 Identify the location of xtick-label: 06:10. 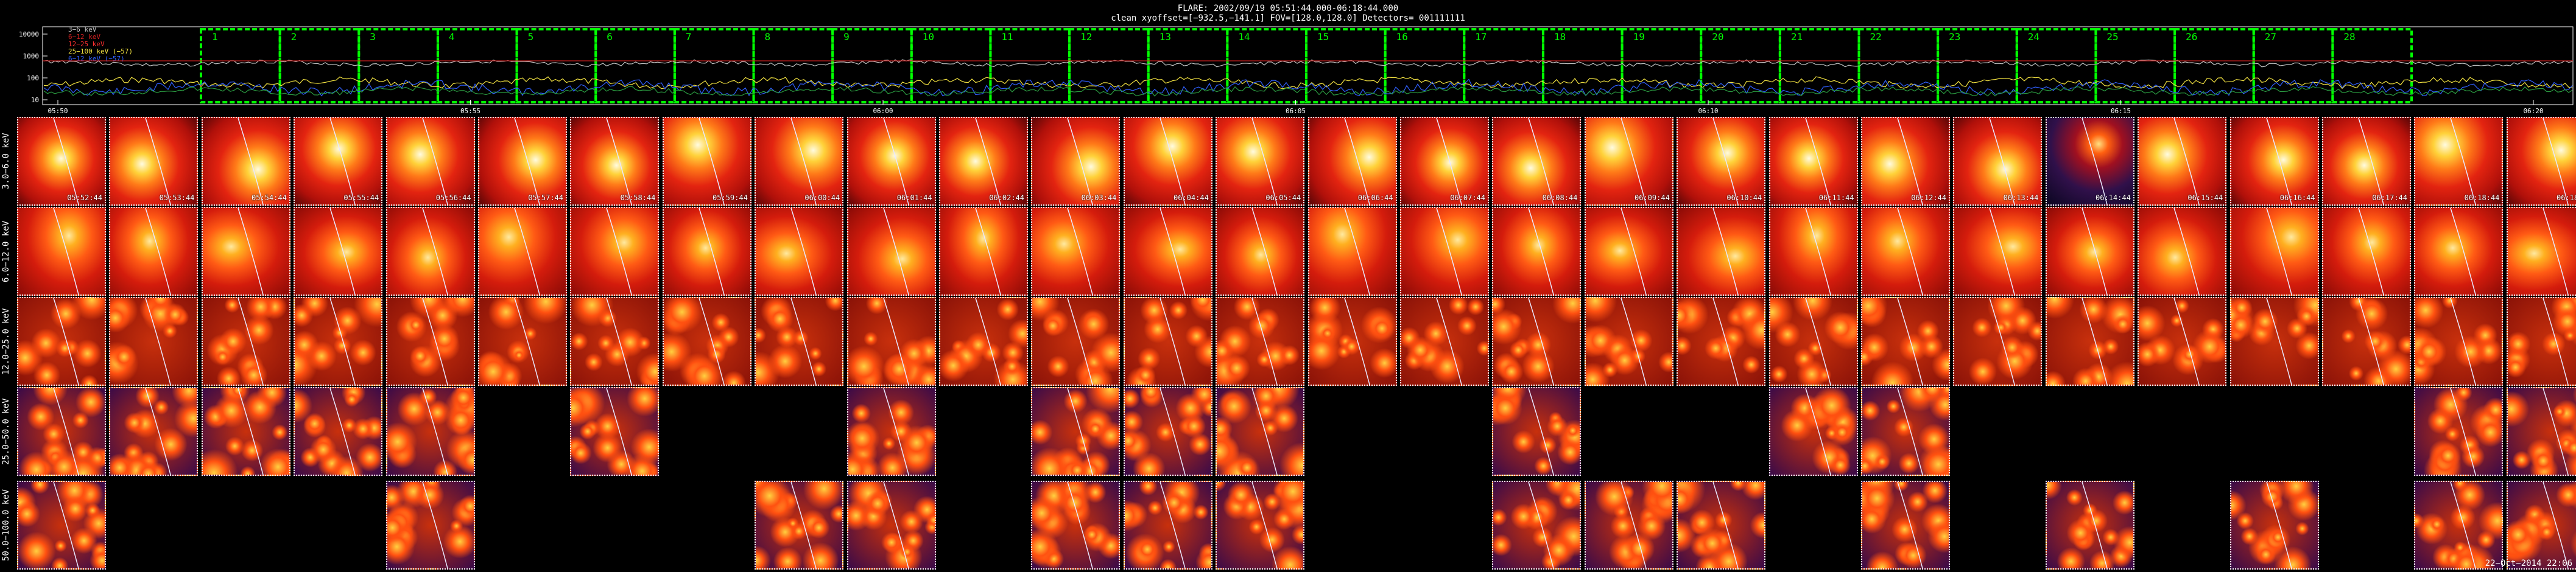
(1708, 111).